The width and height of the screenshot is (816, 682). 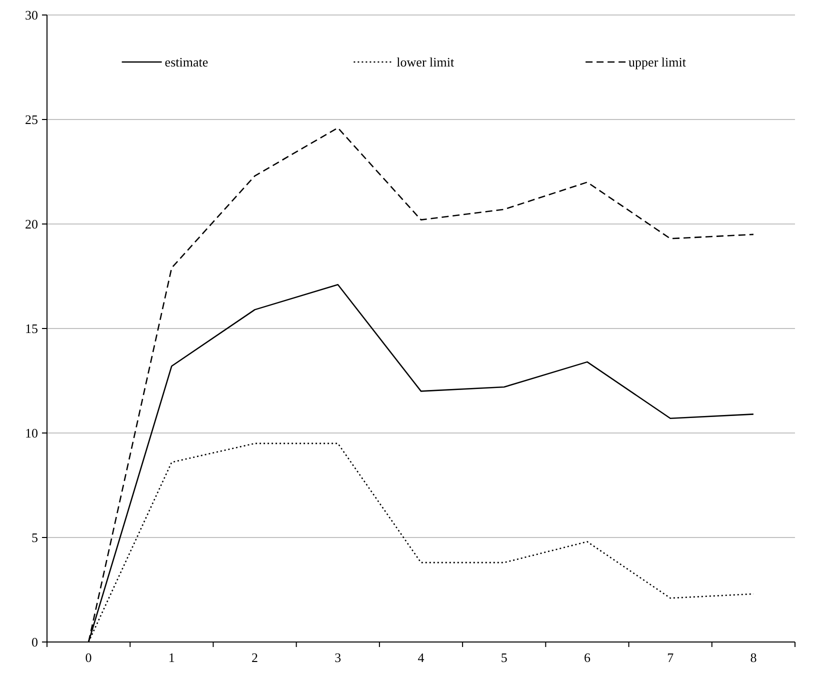 I want to click on y-tick-label: 25, so click(x=31, y=120).